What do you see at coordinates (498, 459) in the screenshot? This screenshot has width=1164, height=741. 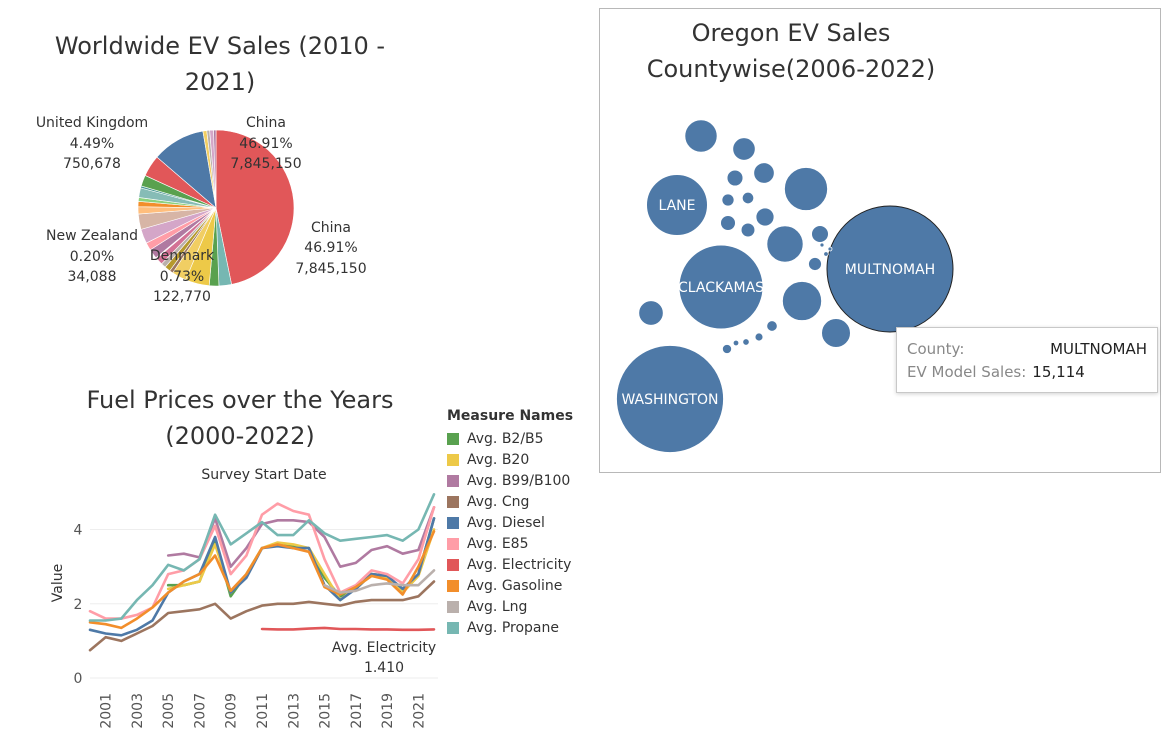 I see `legend-label: Avg. B20` at bounding box center [498, 459].